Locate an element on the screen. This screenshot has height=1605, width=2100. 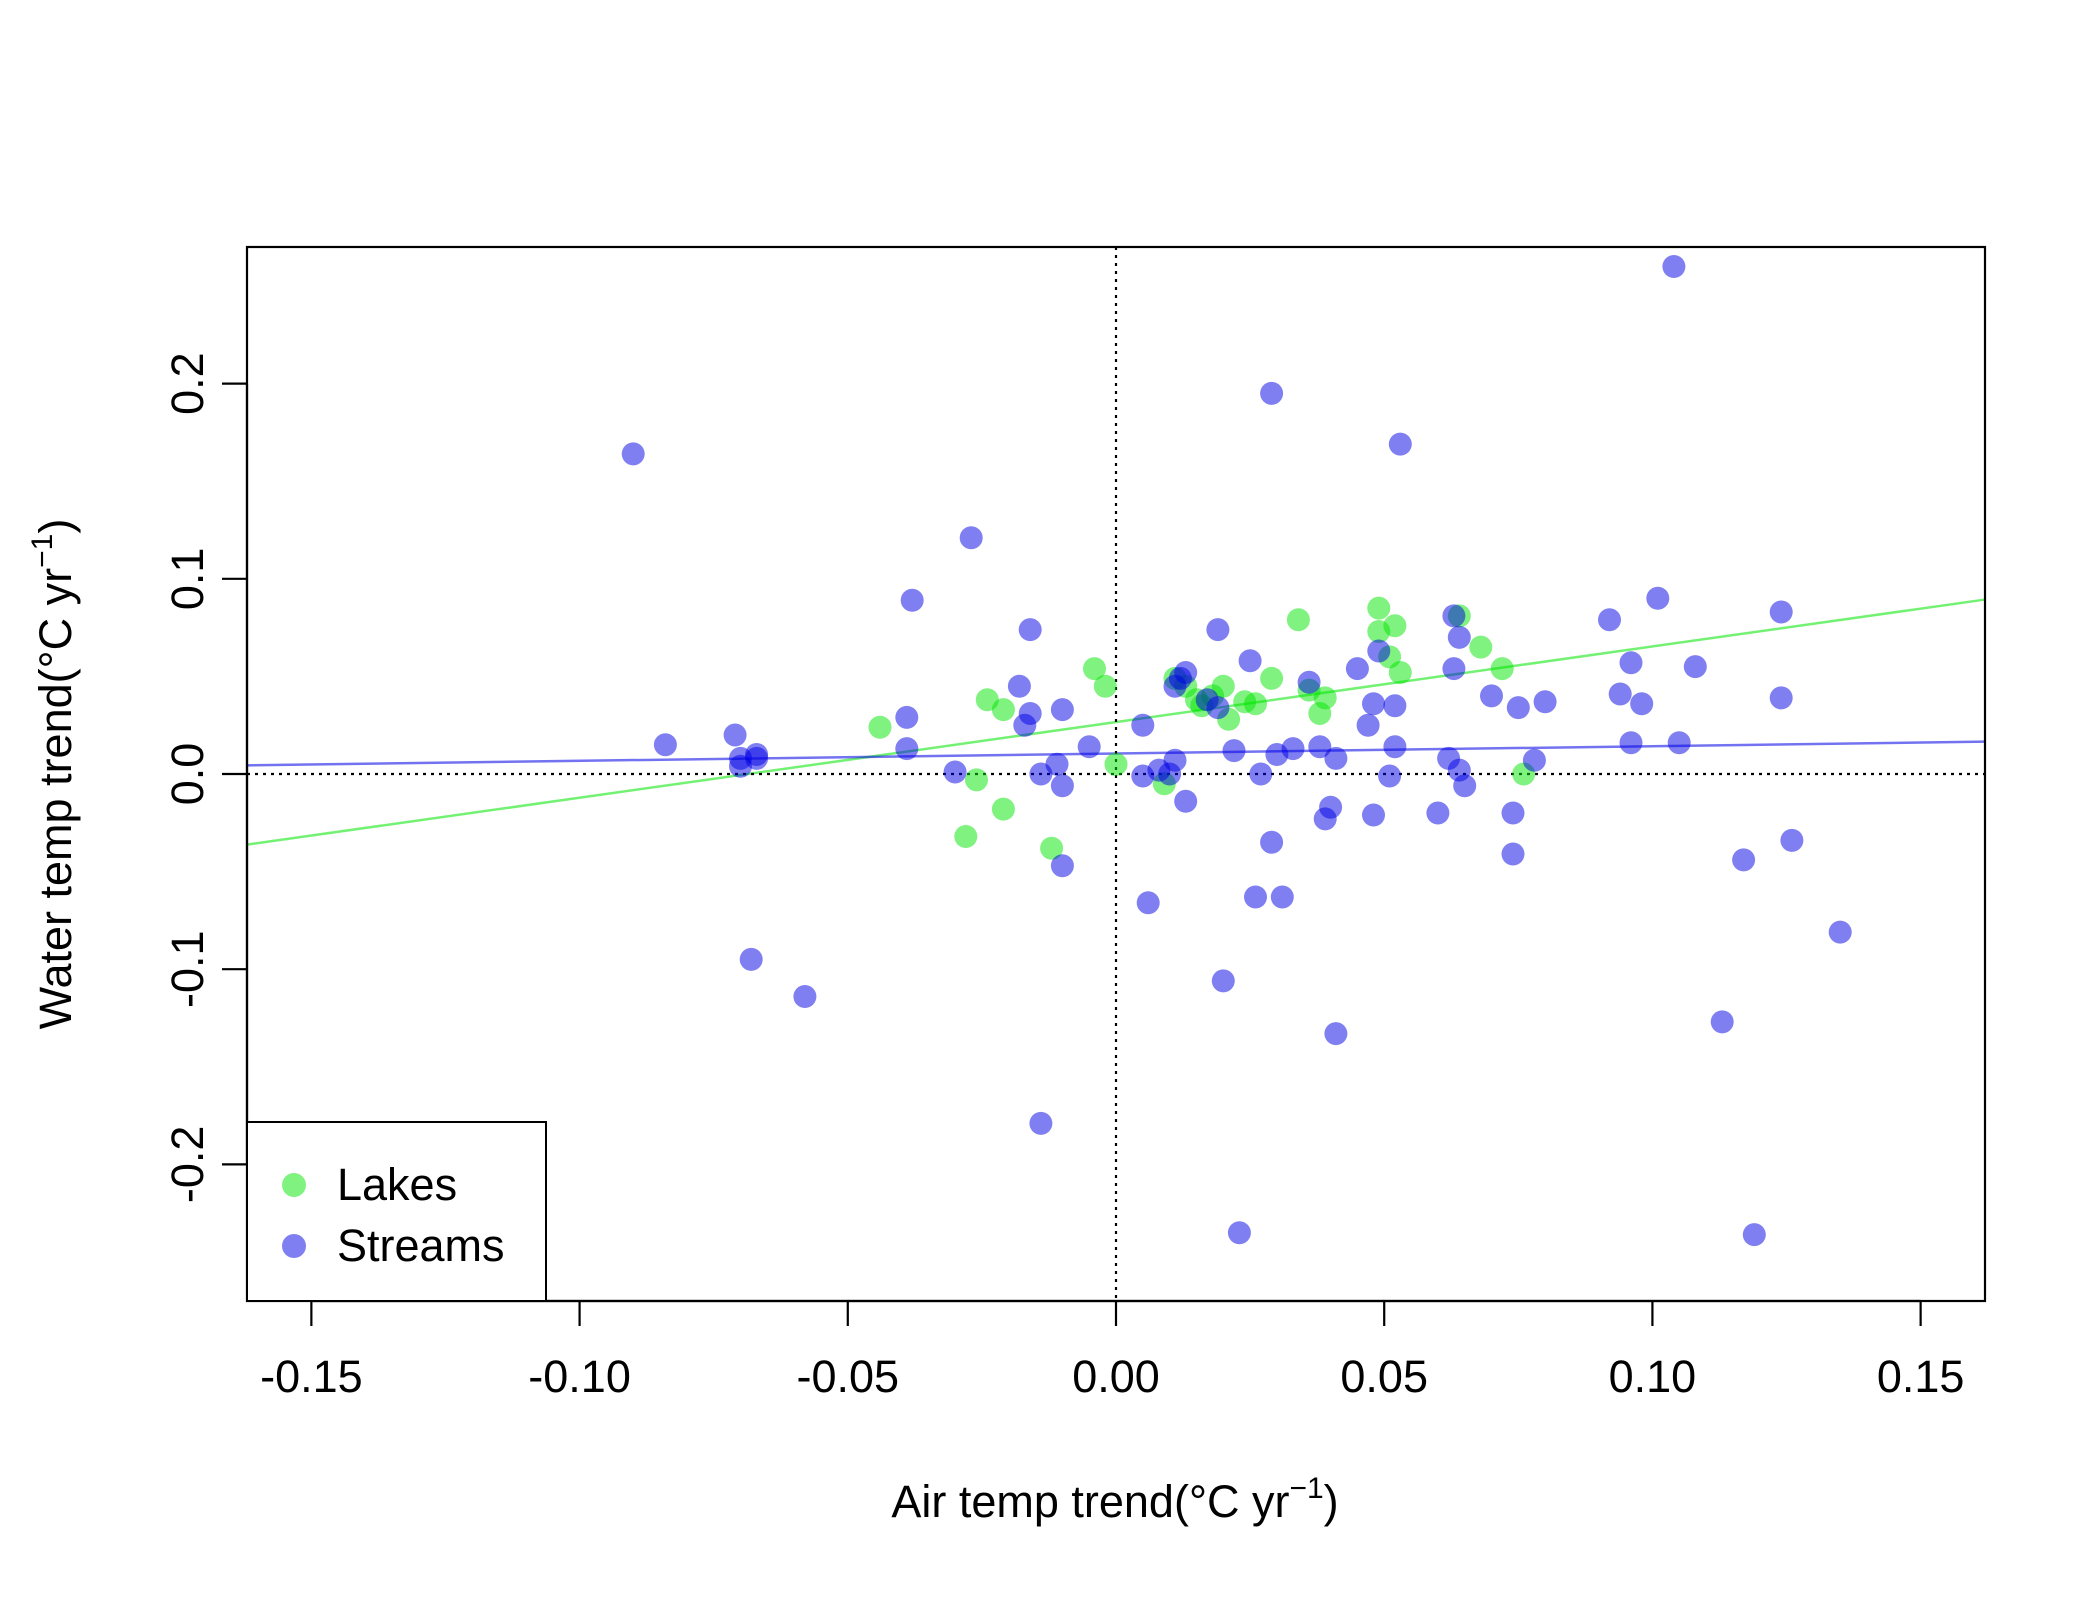
x-axis-title: Air temp trend(°C yr−1) is located at coordinates (1114, 1499).